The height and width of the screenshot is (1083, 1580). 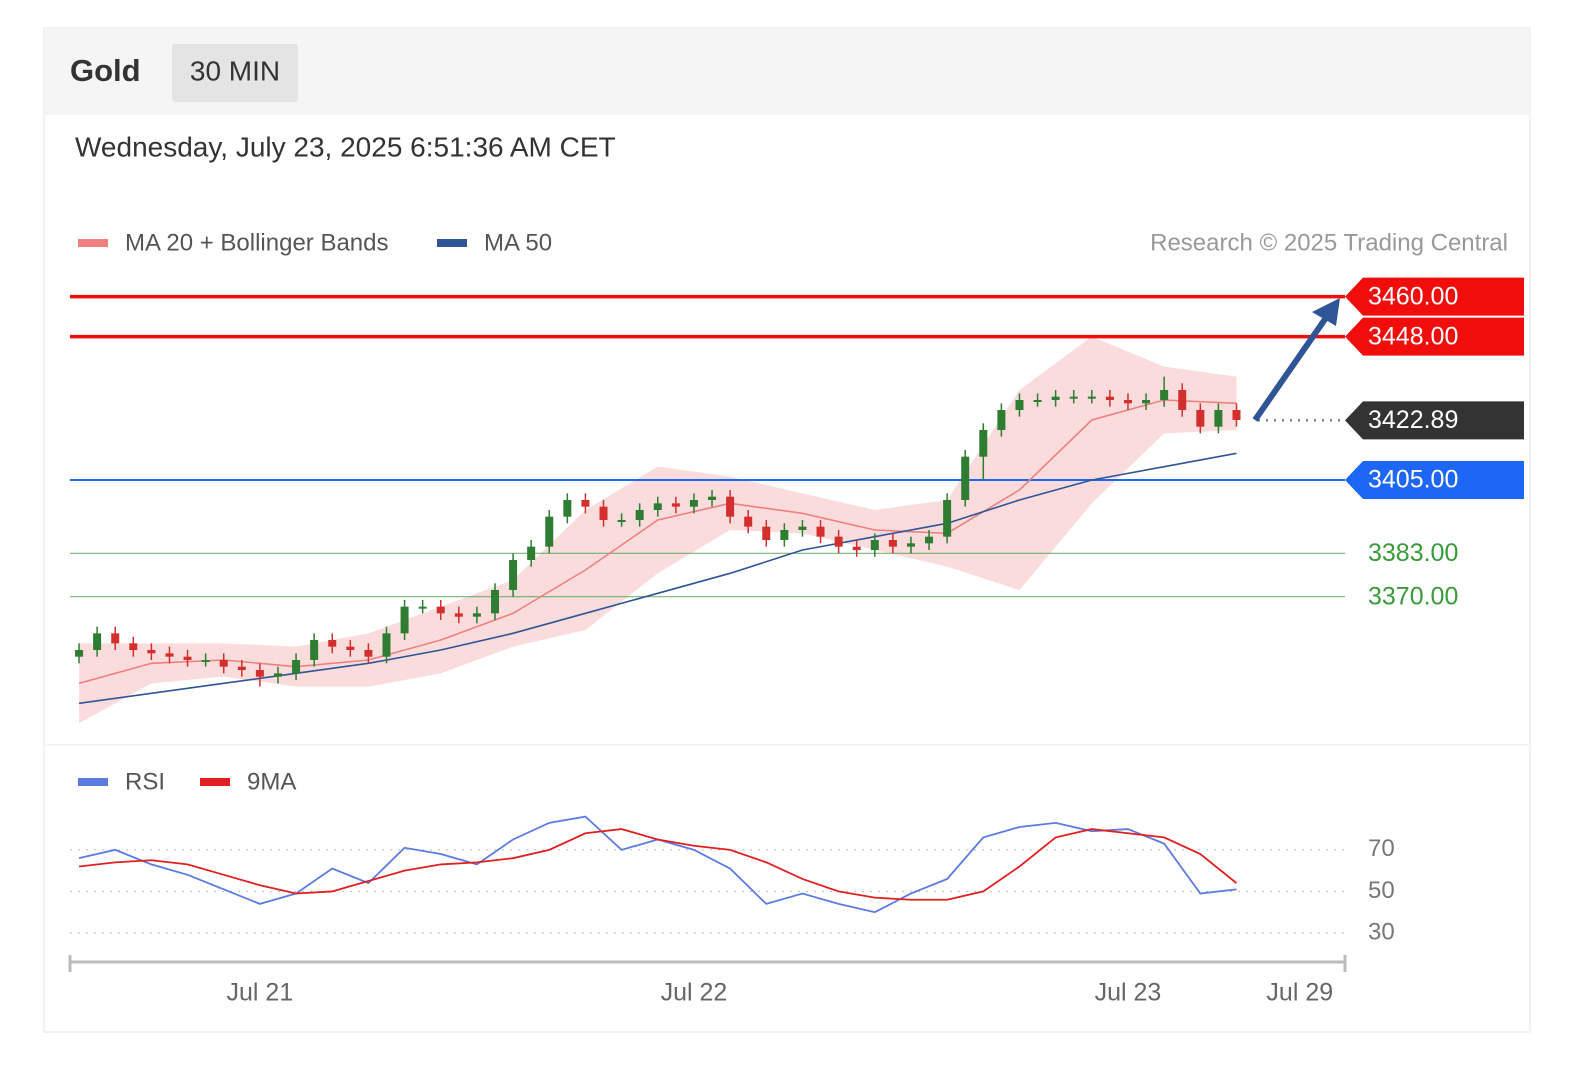 What do you see at coordinates (1413, 420) in the screenshot?
I see `level-label: 3422.89` at bounding box center [1413, 420].